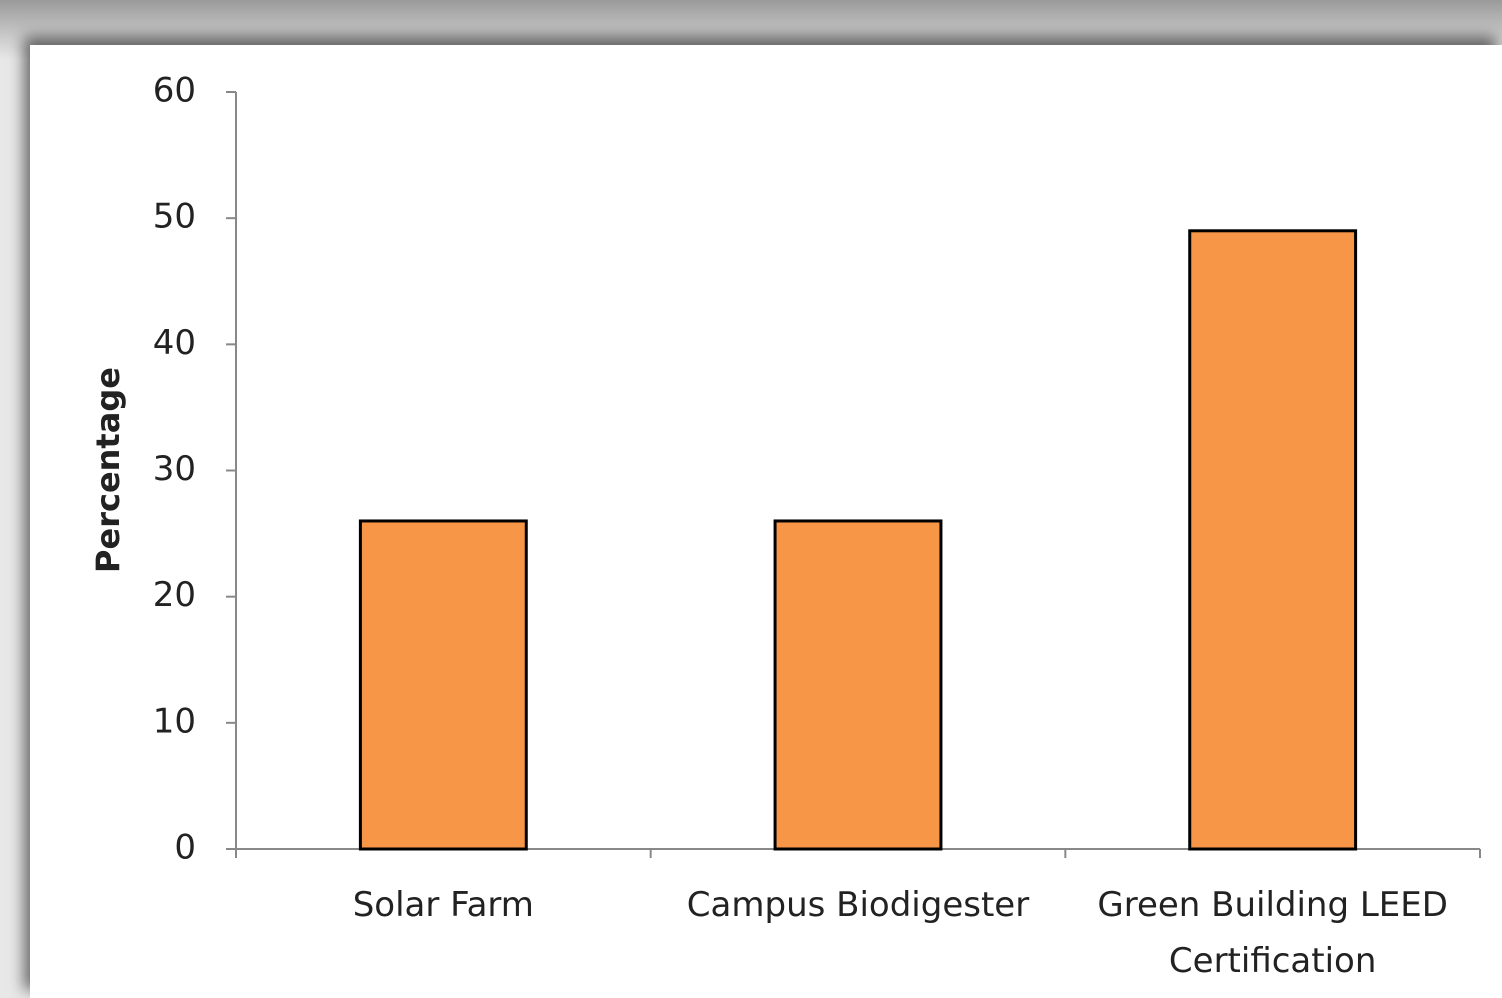 Image resolution: width=1502 pixels, height=998 pixels. What do you see at coordinates (174, 217) in the screenshot?
I see `y-tick-label: 50` at bounding box center [174, 217].